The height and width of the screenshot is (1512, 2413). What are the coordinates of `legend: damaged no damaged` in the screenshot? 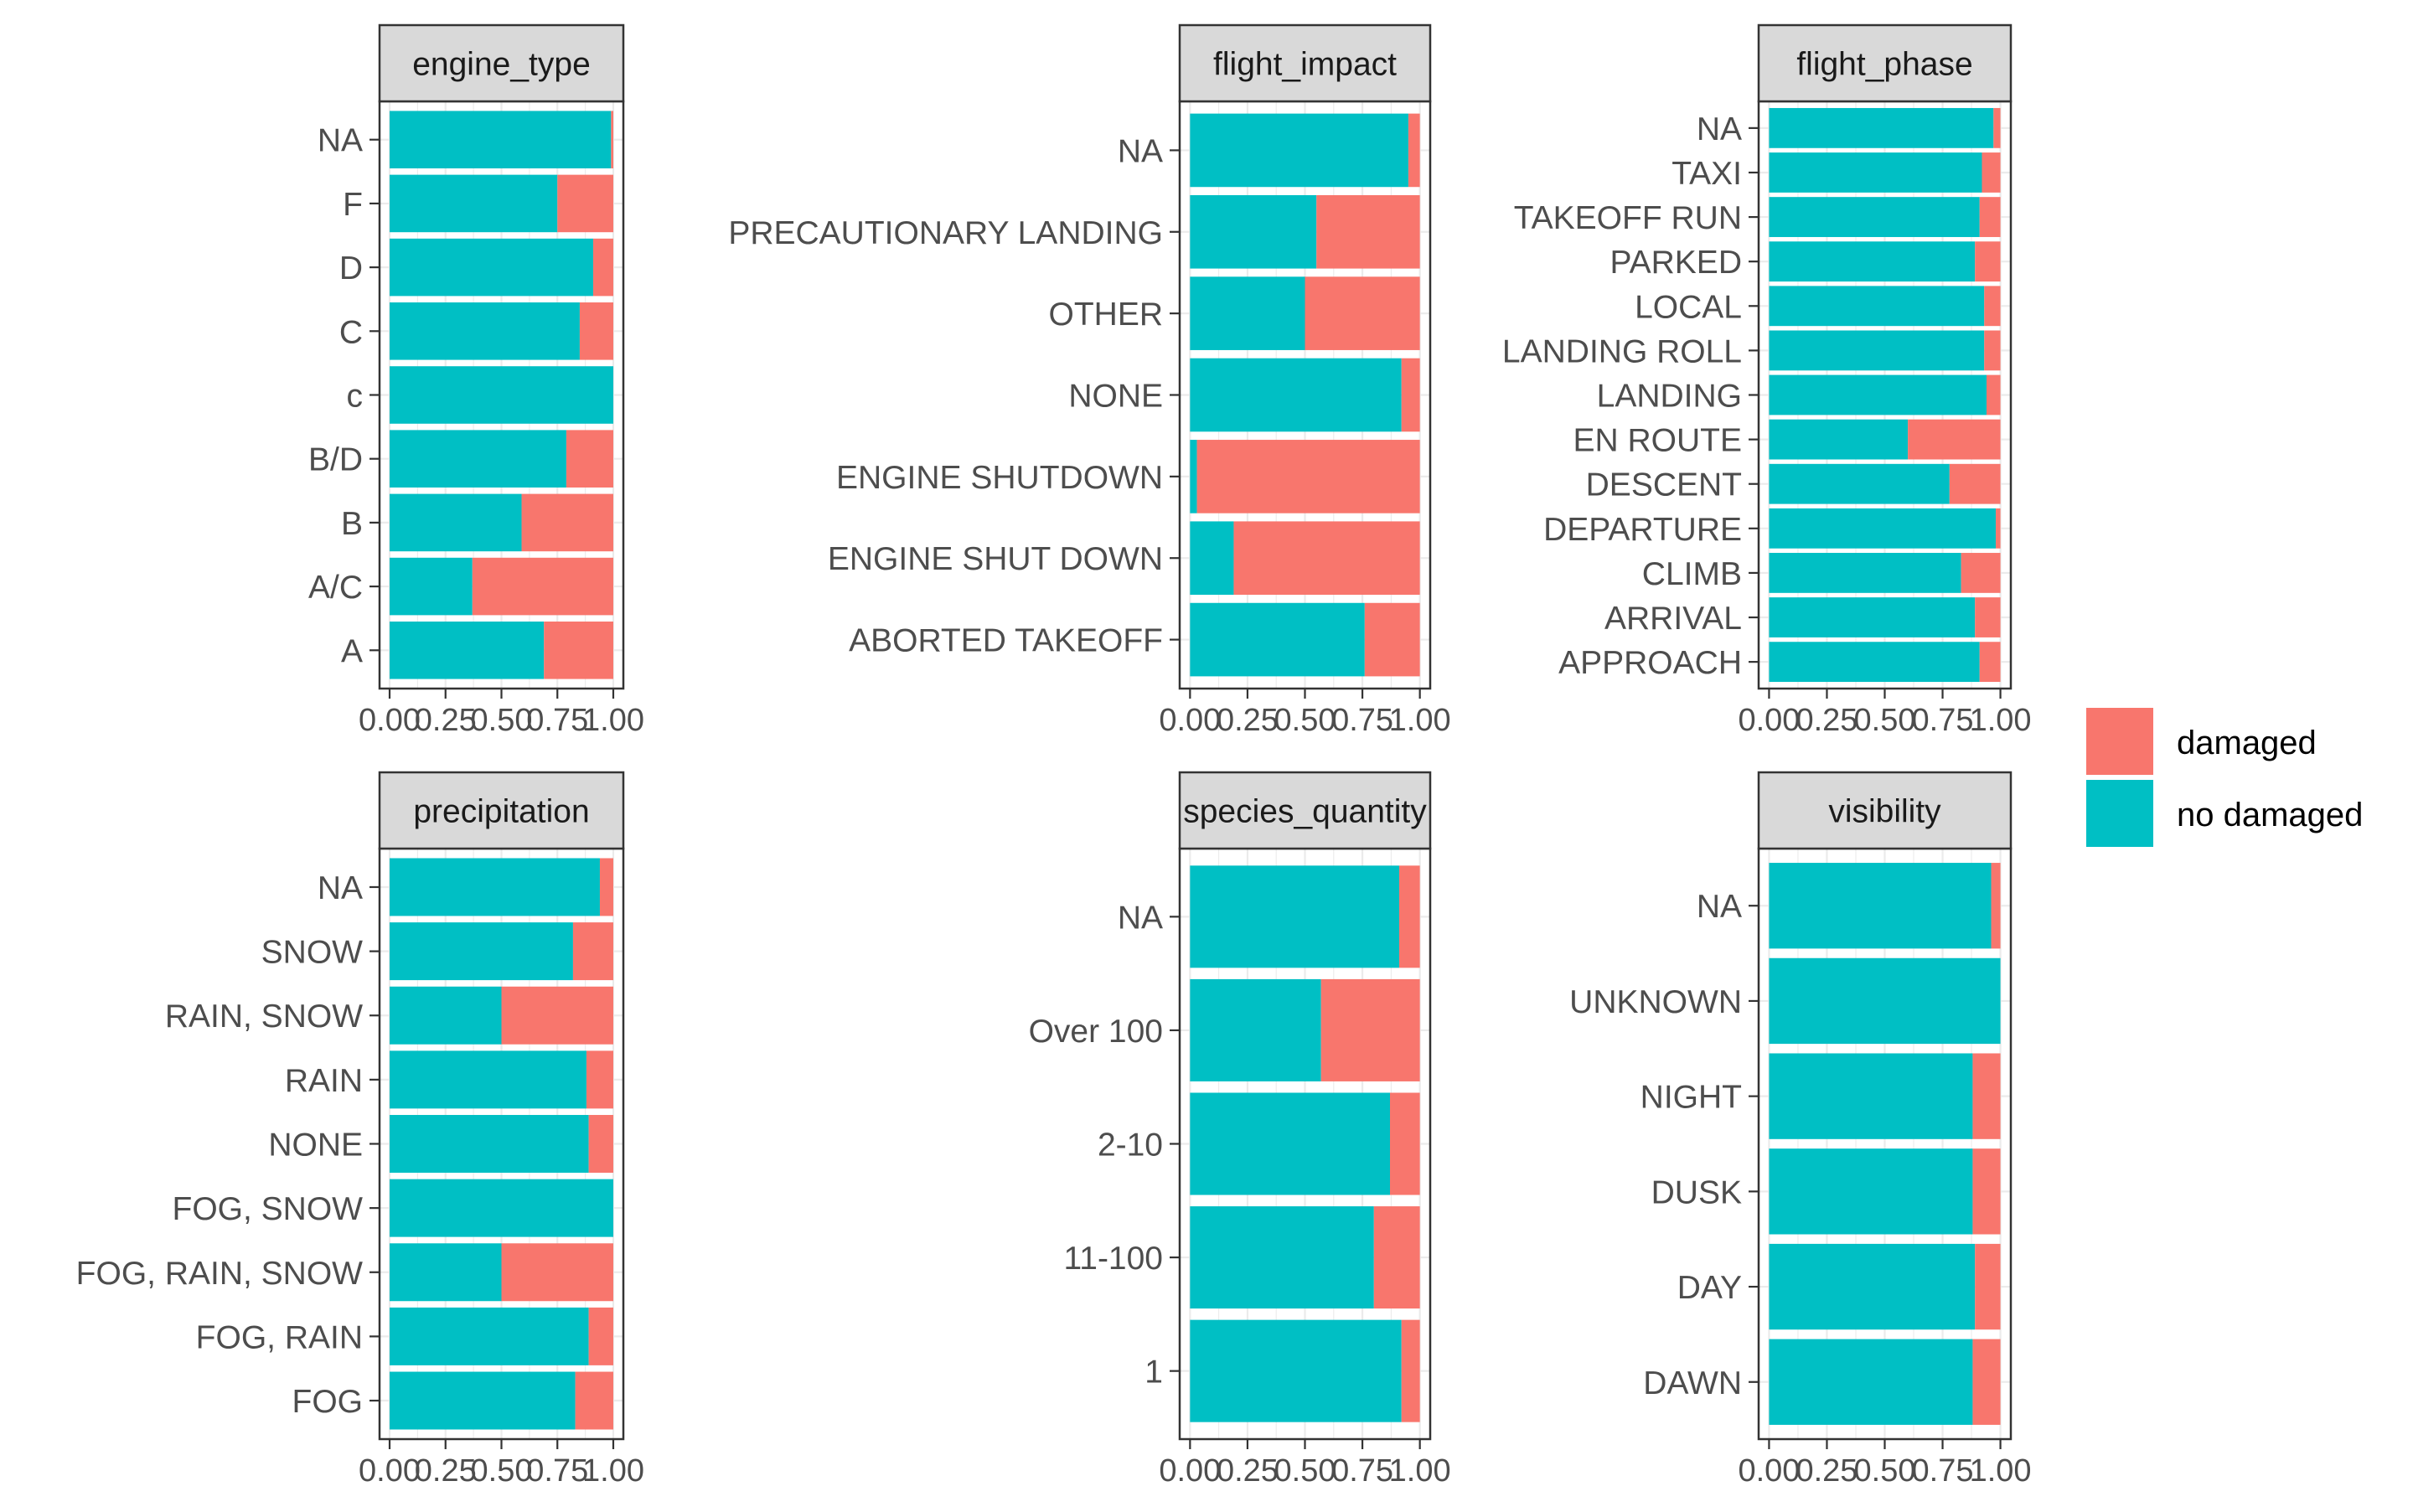 It's located at (2224, 777).